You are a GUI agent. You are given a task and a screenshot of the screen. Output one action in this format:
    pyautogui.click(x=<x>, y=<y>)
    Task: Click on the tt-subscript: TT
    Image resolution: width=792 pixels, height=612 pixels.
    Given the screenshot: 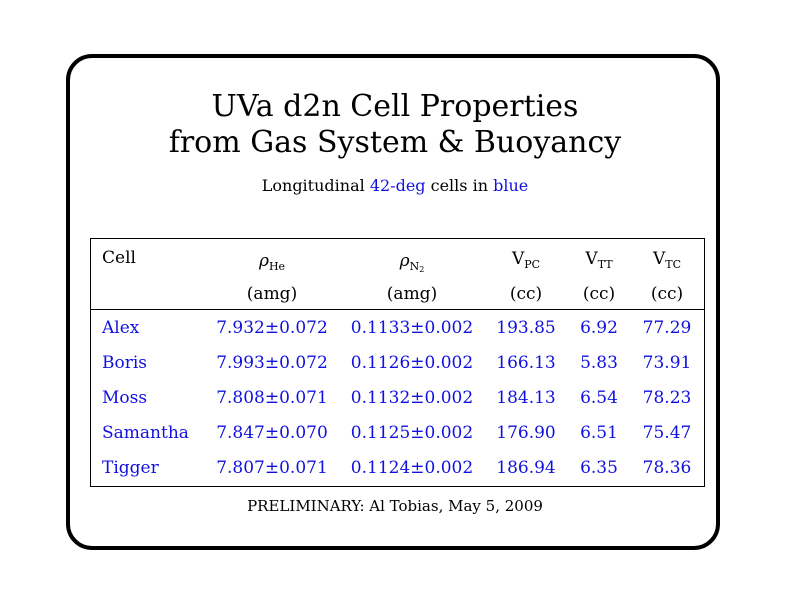 What is the action you would take?
    pyautogui.click(x=605, y=264)
    